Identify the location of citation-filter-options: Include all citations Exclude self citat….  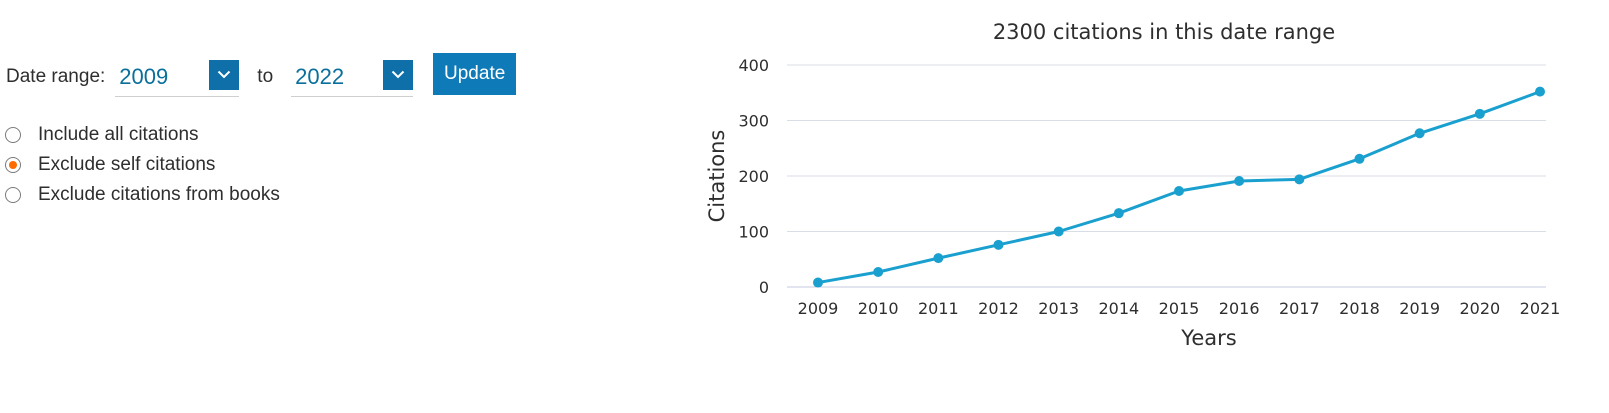
(142, 165).